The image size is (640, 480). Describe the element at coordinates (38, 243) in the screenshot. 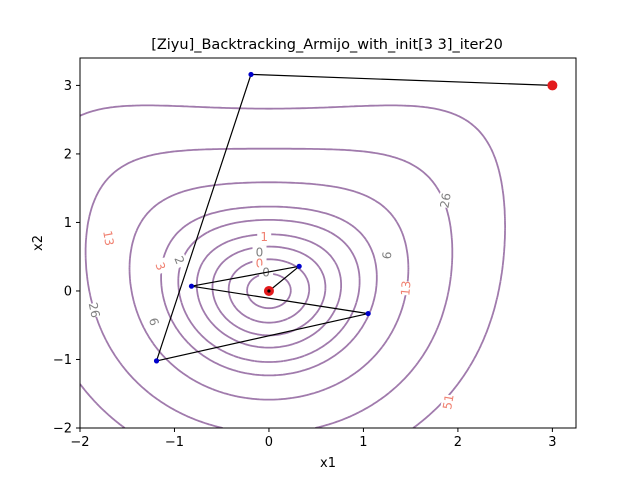

I see `y-axis-label: x2` at that location.